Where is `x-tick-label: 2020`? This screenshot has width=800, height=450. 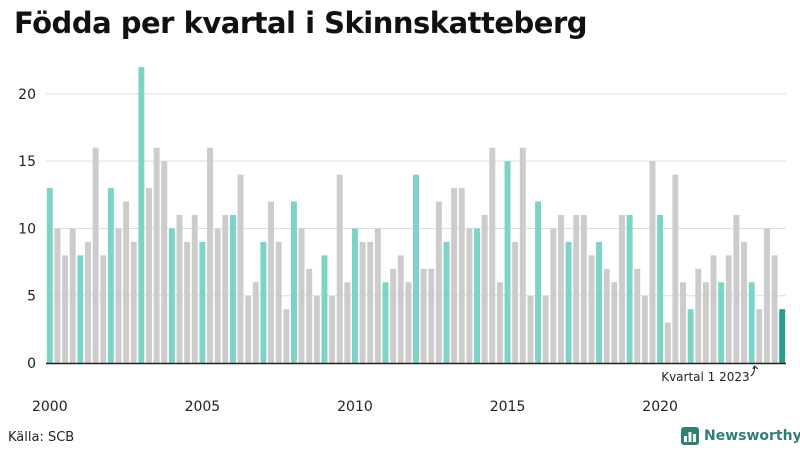 x-tick-label: 2020 is located at coordinates (660, 407).